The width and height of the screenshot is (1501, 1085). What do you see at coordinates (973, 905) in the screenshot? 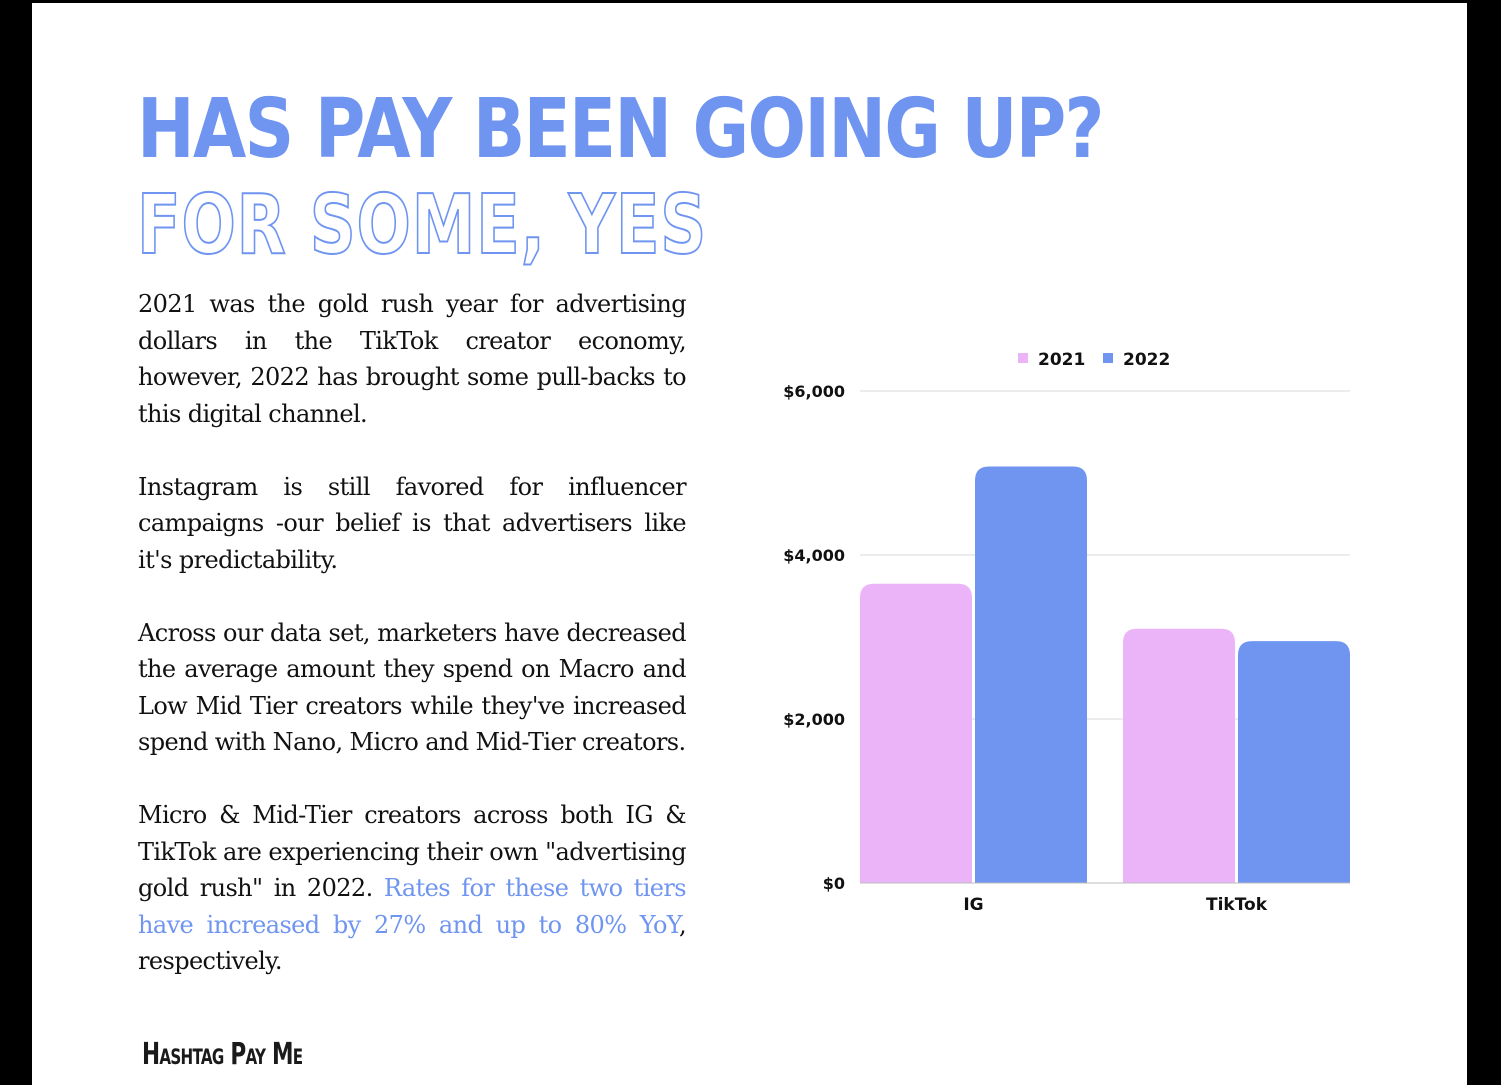
I see `x-tick-label: IG` at bounding box center [973, 905].